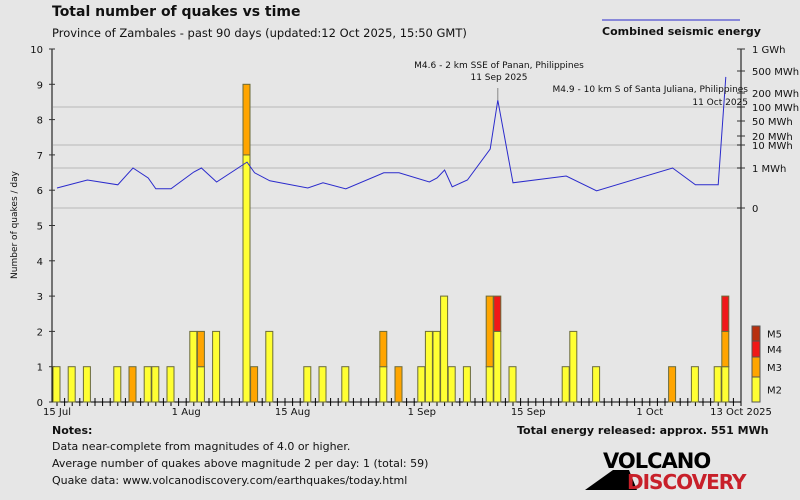  Describe the element at coordinates (769, 169) in the screenshot. I see `energy-tick-label: 1 MWh` at that location.